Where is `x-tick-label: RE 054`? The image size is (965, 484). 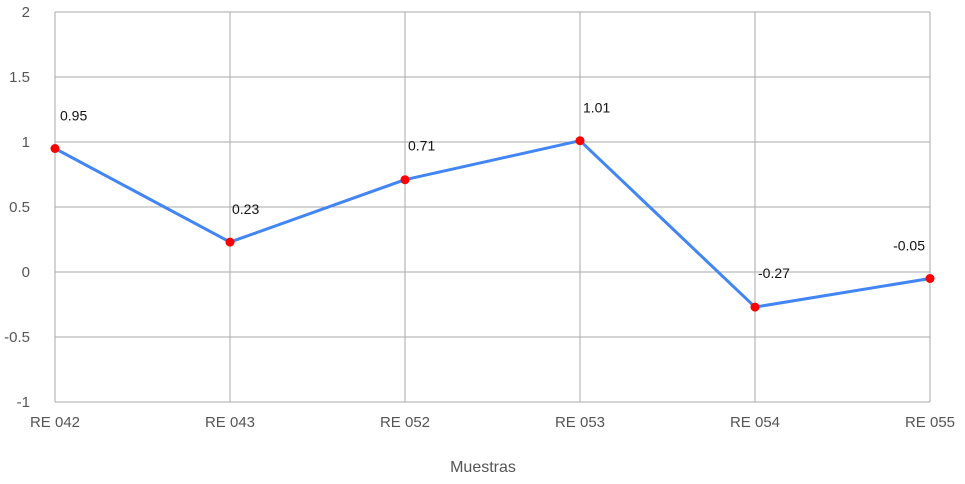 x-tick-label: RE 054 is located at coordinates (755, 422).